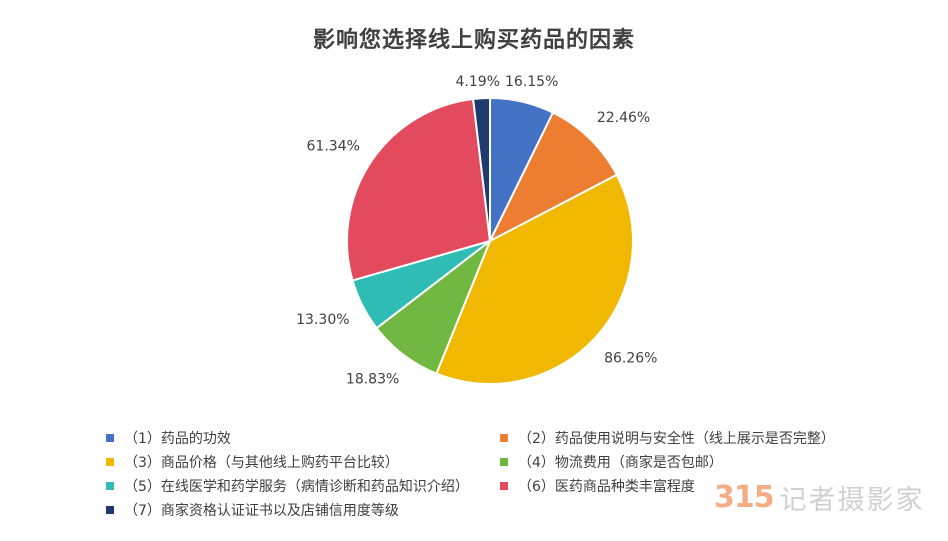  Describe the element at coordinates (261, 463) in the screenshot. I see `legend-label-3: （3）商品价格（与其他线上购药平台比较）` at that location.